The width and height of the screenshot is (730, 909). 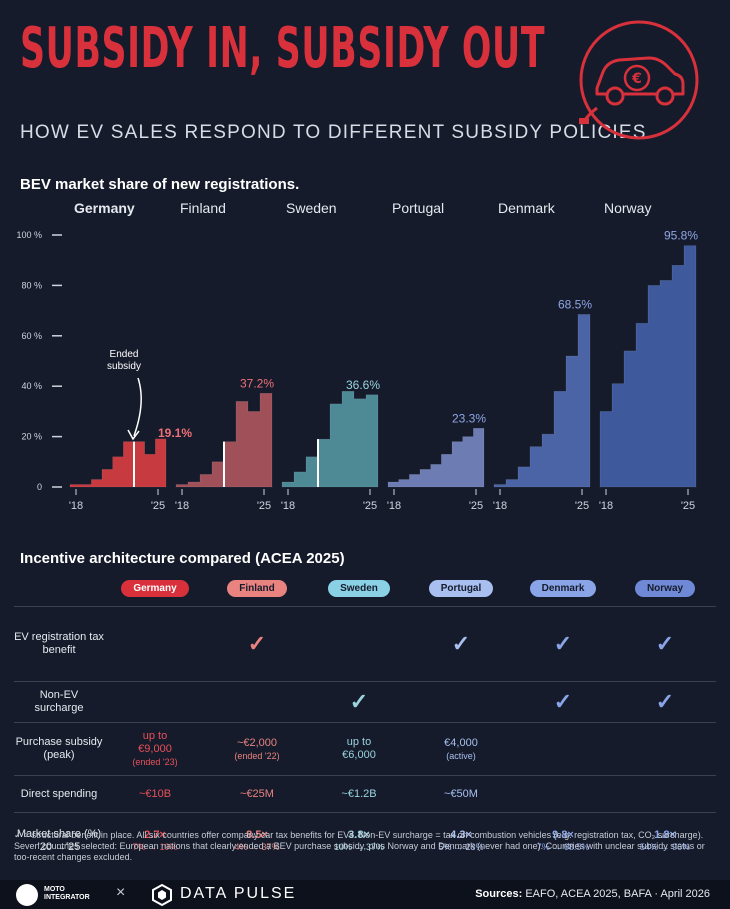 I want to click on country-pill: Germany, so click(x=155, y=588).